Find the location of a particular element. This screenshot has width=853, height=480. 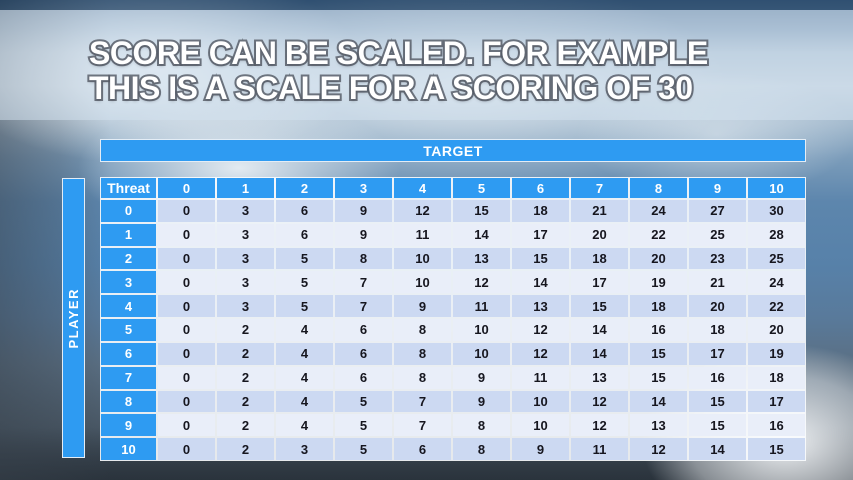

column-header-cell: 4 is located at coordinates (422, 188).